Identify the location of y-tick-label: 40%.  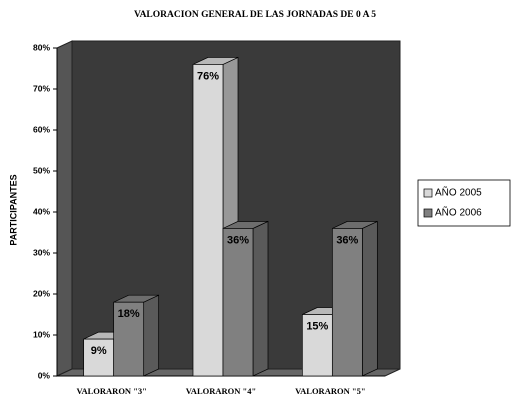
(41, 211).